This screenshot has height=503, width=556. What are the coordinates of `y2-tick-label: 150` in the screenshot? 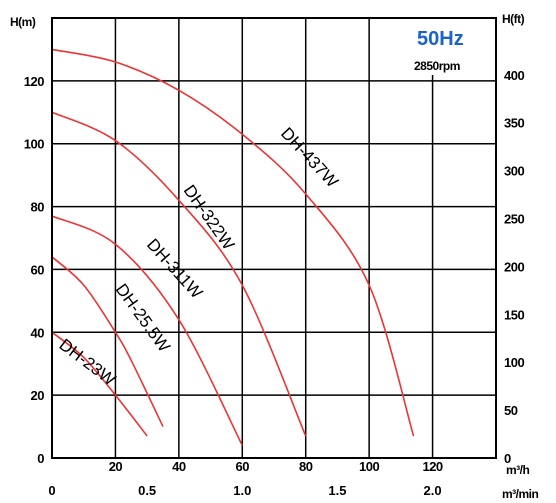 It's located at (514, 314).